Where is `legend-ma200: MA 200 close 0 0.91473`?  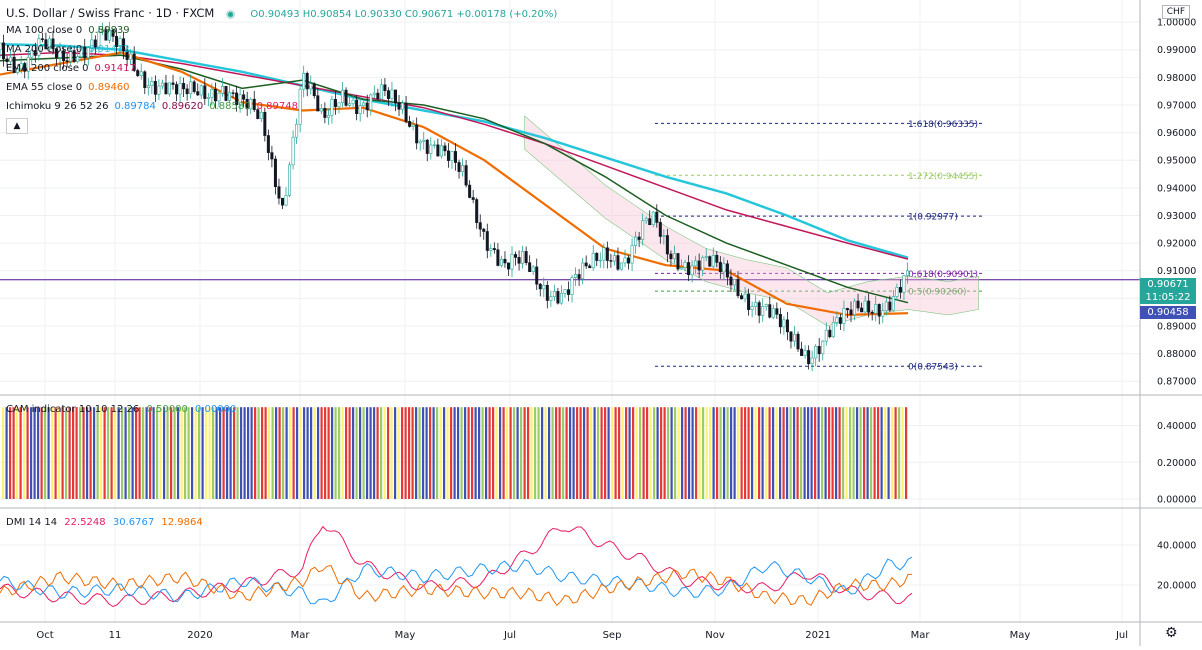
legend-ma200: MA 200 close 0 0.91473 is located at coordinates (68, 49).